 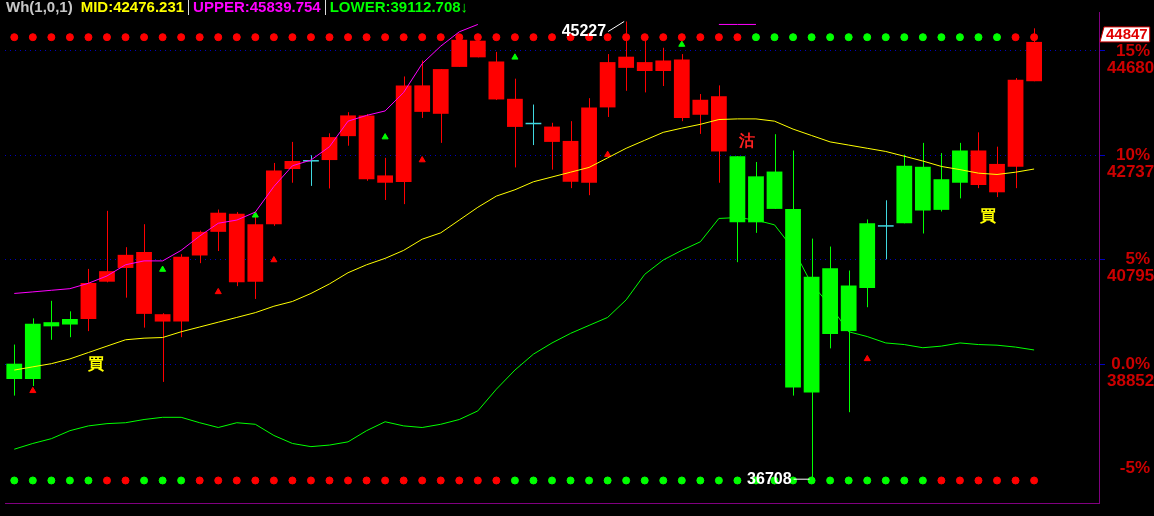 I want to click on chart-title: Wh(1,0,1), so click(x=39, y=7).